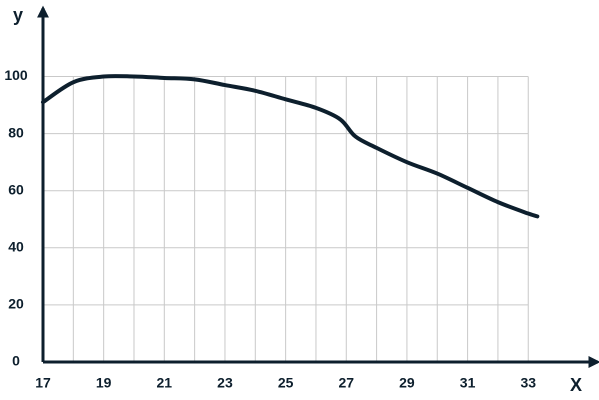 The width and height of the screenshot is (599, 400). Describe the element at coordinates (104, 383) in the screenshot. I see `x-tick-label: 19` at that location.